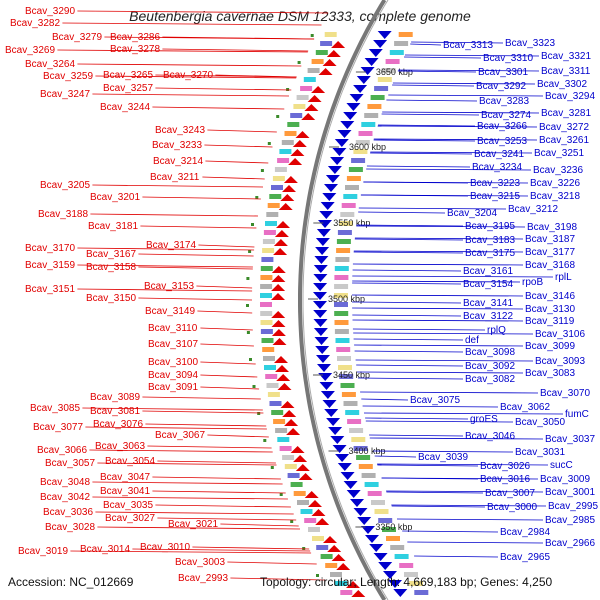 The image size is (600, 600). I want to click on gene-label: Bcav_3016, so click(505, 479).